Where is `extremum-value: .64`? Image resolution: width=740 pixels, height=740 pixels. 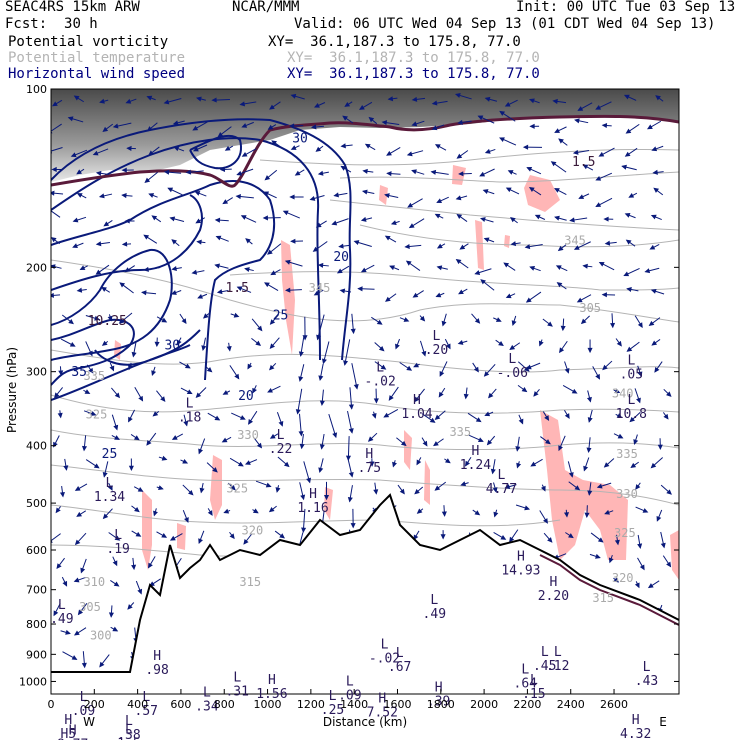 extremum-value: .64 is located at coordinates (526, 684).